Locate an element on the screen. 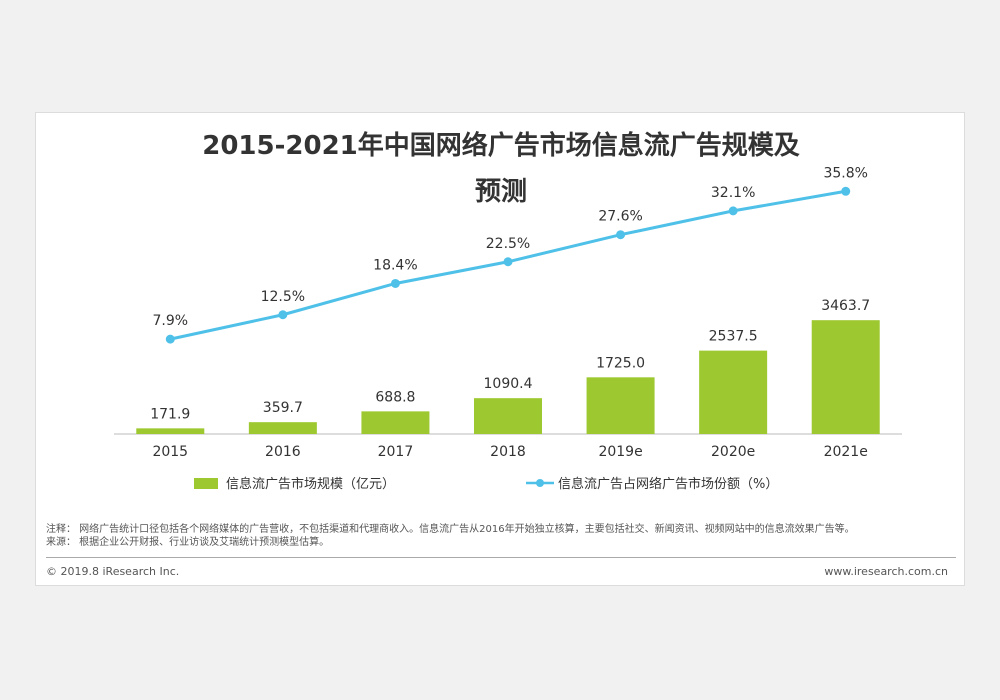  bar-value-label: 1090.4 is located at coordinates (508, 384).